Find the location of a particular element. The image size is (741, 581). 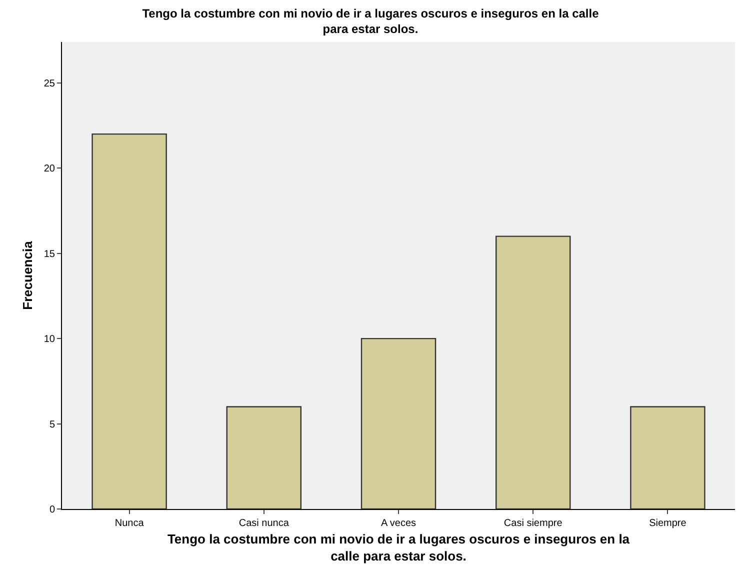

x-tick-label: Nunca is located at coordinates (129, 523).